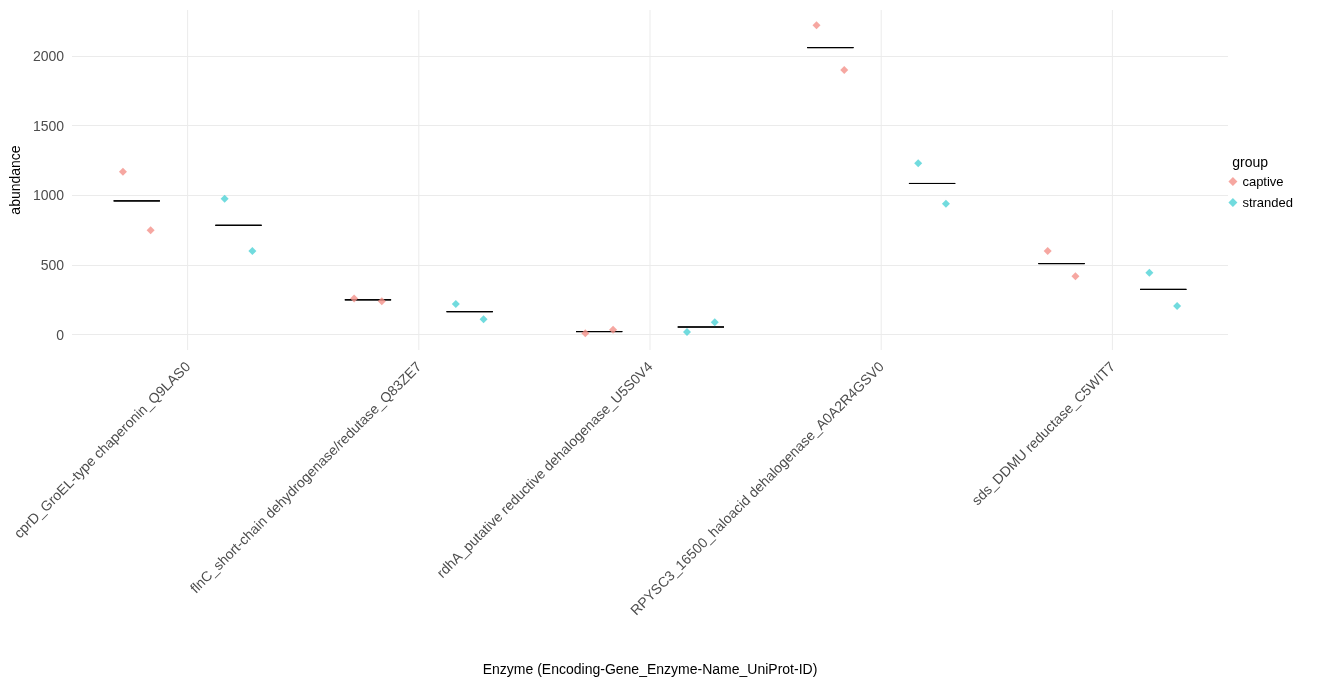  I want to click on y-tick-label: 2000, so click(48, 55).